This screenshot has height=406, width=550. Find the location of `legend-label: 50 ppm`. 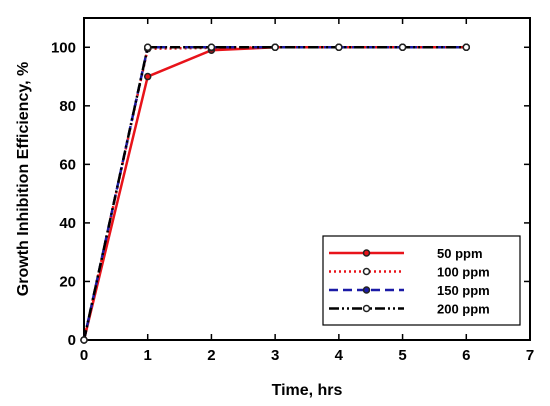

legend-label: 50 ppm is located at coordinates (460, 253).